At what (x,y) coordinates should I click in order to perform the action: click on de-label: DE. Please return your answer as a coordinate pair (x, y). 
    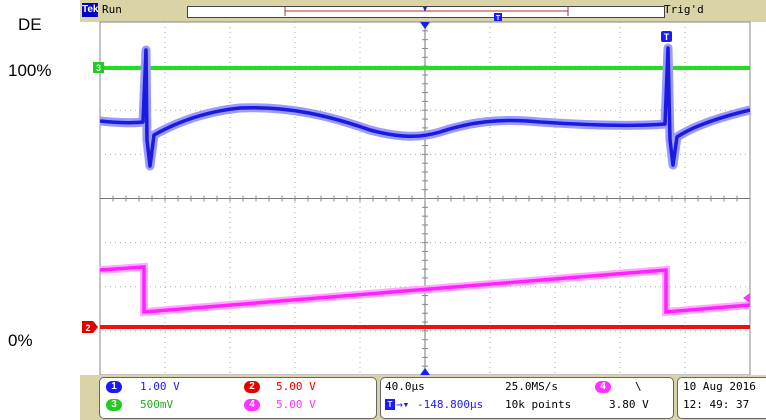
    Looking at the image, I should click on (30, 24).